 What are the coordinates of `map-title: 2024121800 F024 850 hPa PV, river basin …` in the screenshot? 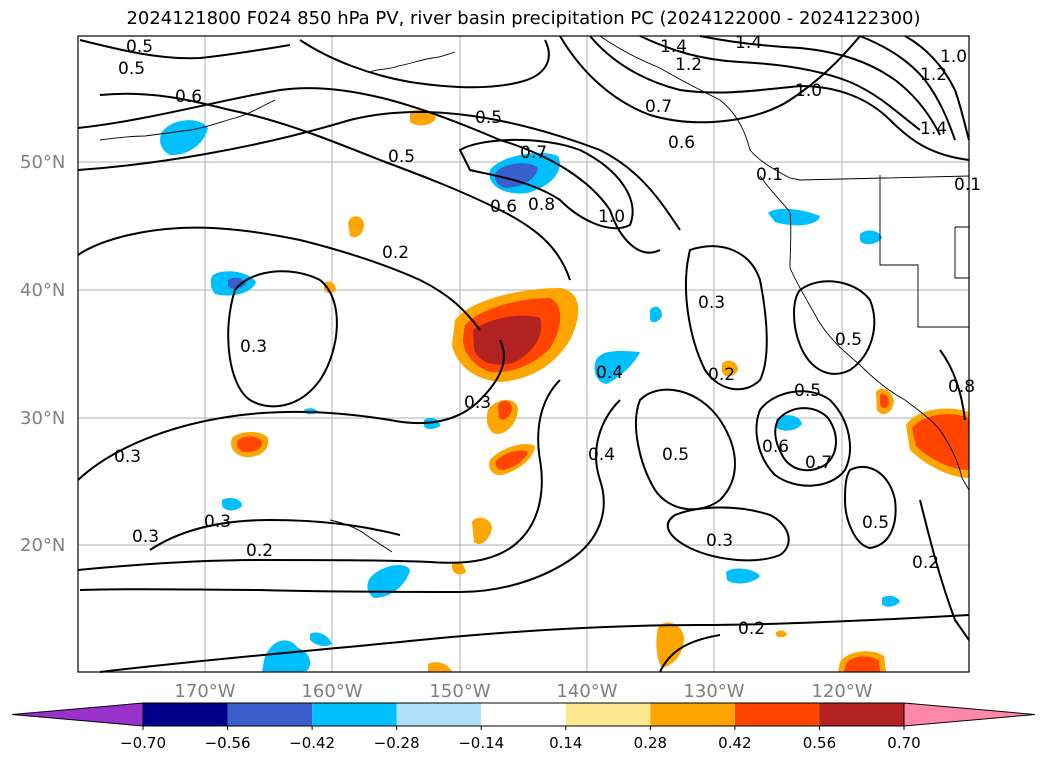 It's located at (523, 18).